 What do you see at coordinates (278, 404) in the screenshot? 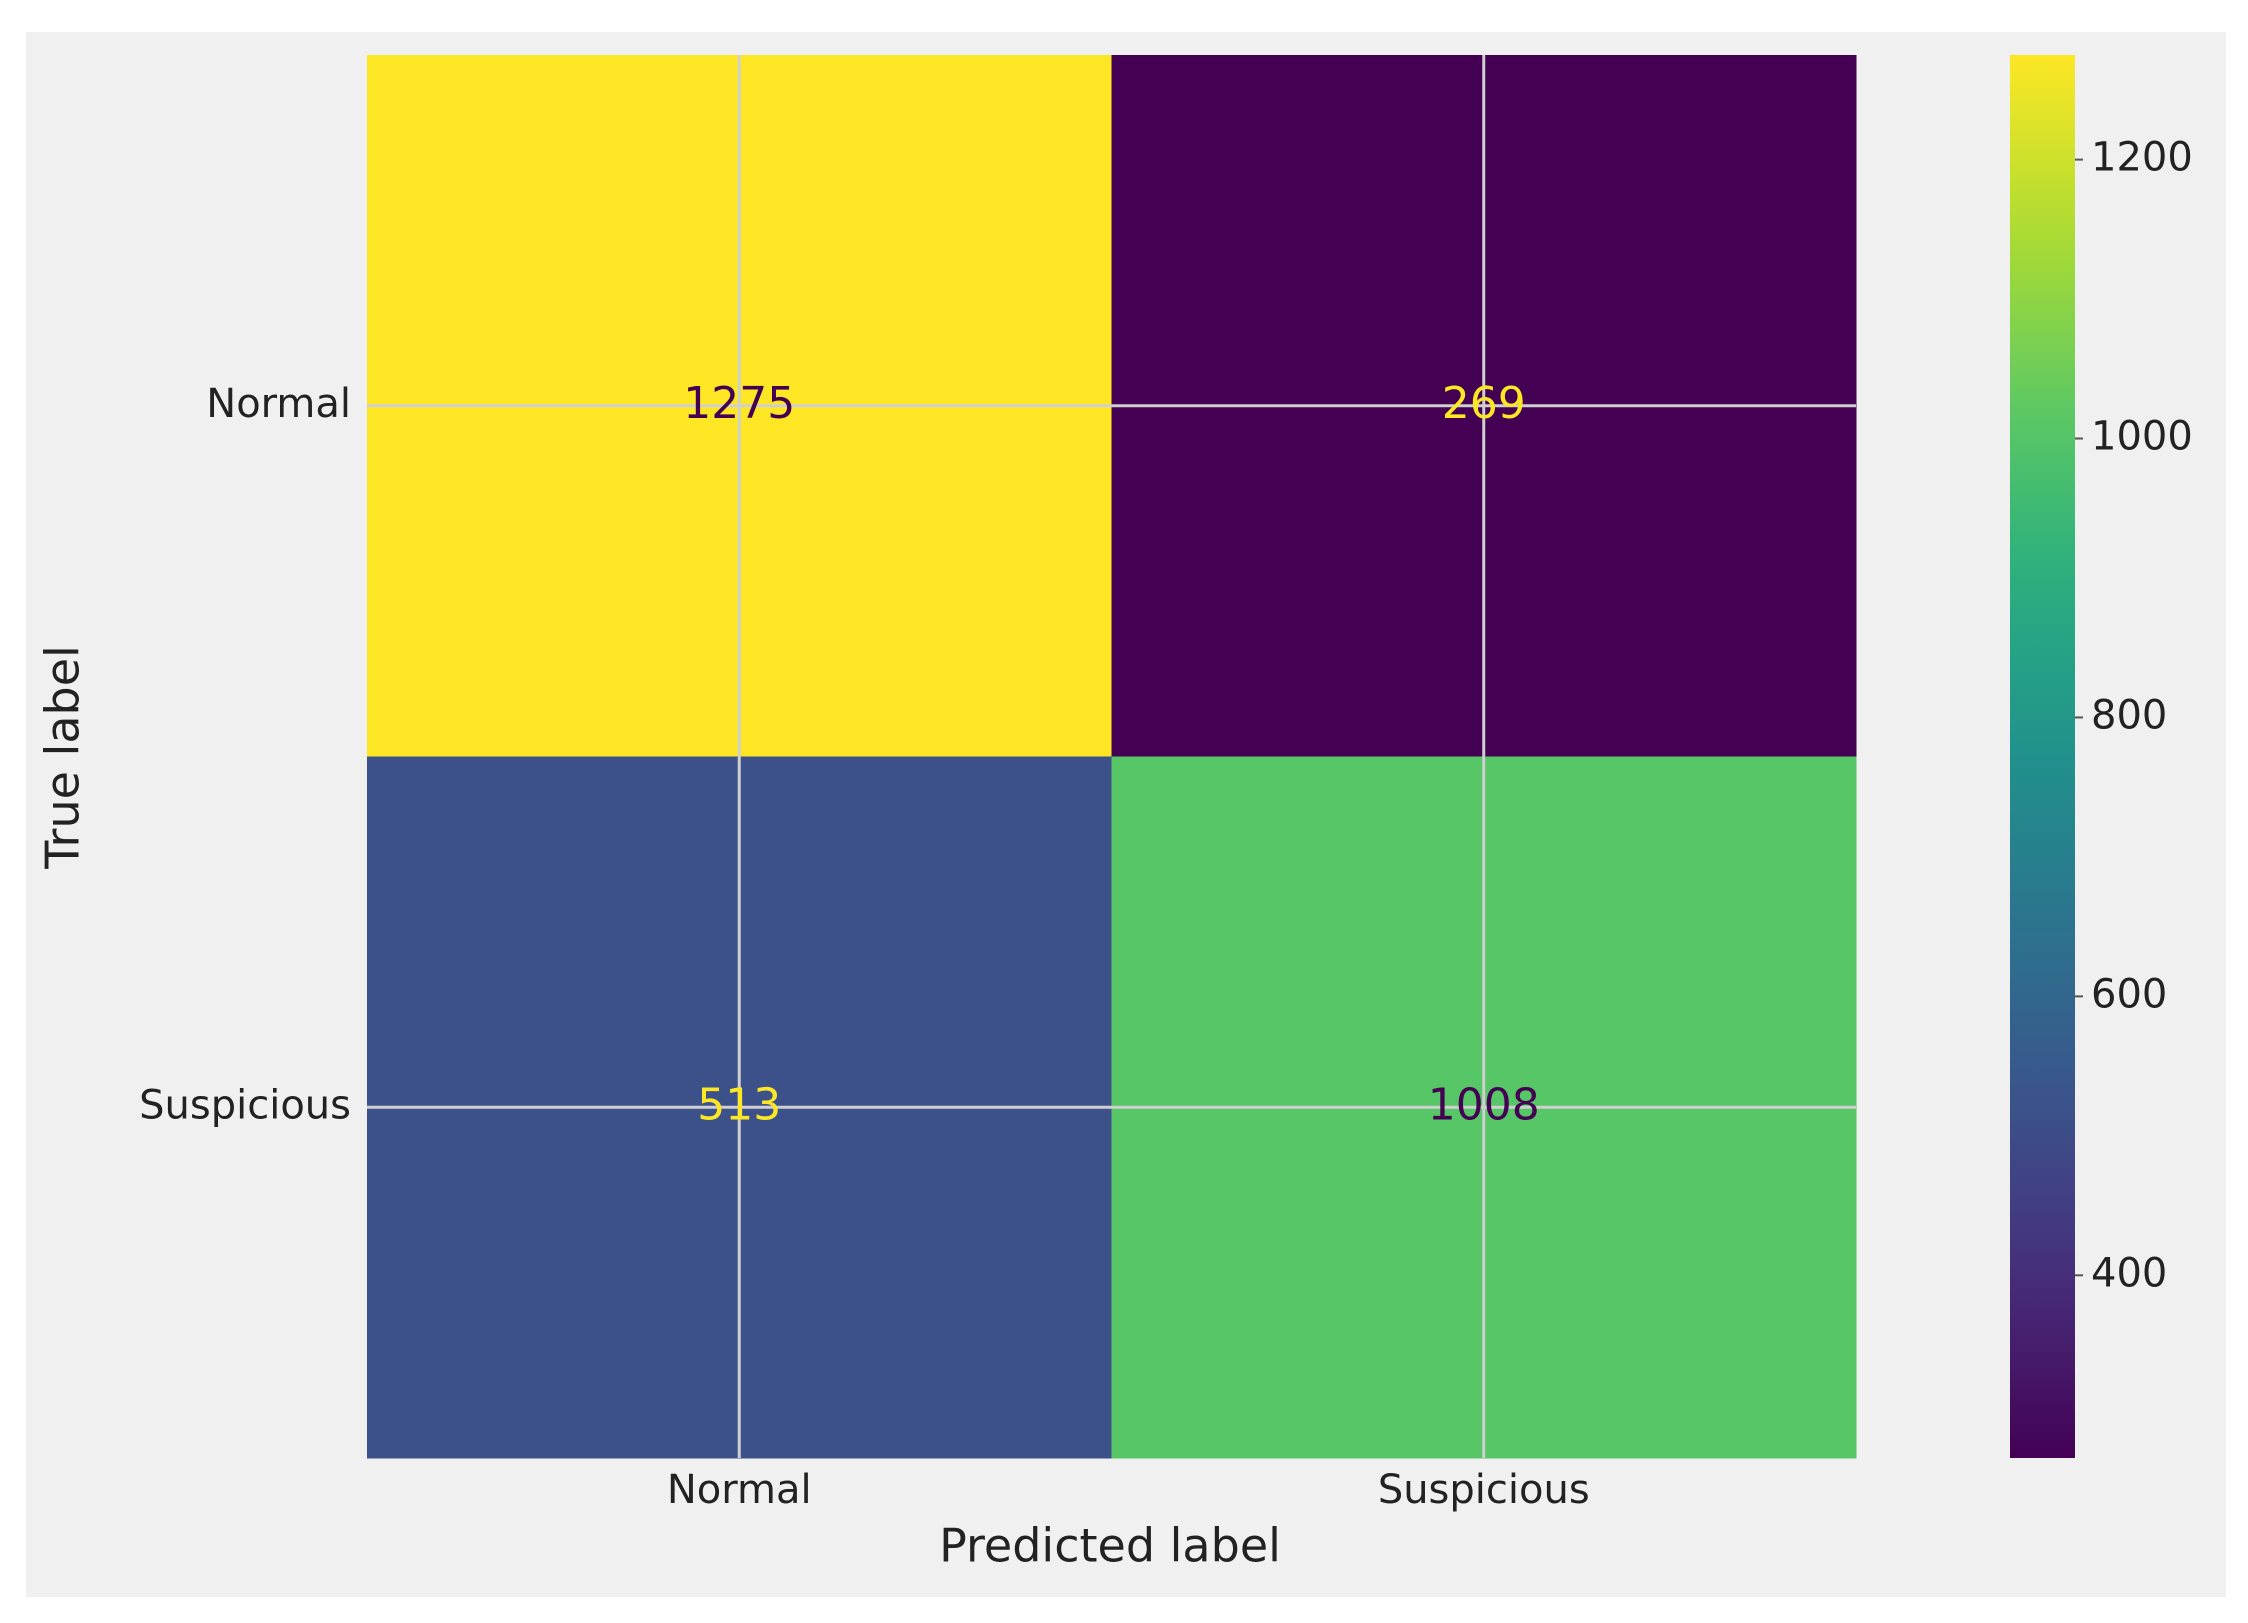
I see `y-tick-label: Normal` at bounding box center [278, 404].